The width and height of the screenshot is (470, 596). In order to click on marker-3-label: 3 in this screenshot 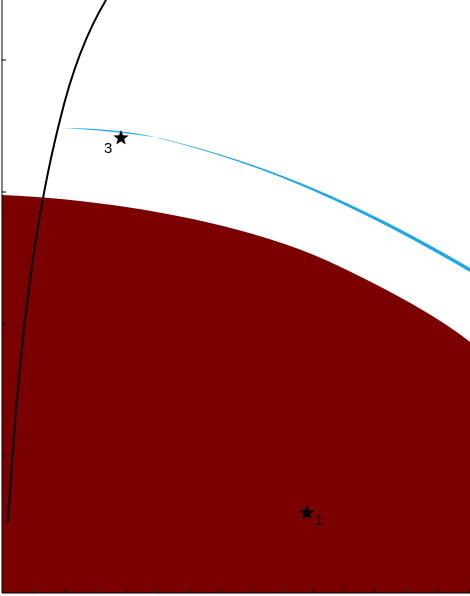, I will do `click(108, 148)`.